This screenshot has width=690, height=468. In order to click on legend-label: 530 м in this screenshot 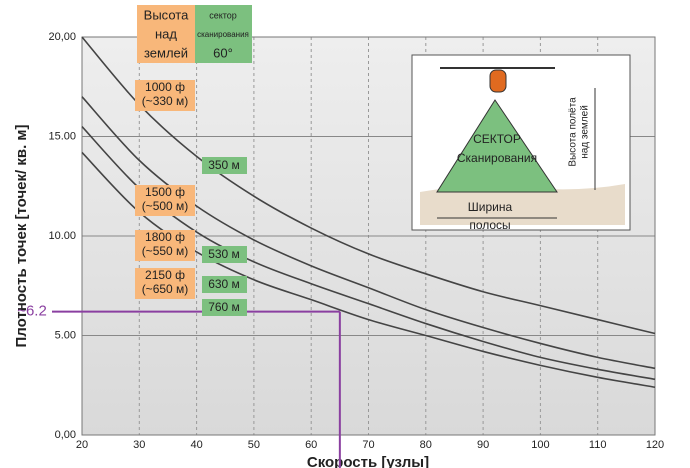, I will do `click(224, 254)`.